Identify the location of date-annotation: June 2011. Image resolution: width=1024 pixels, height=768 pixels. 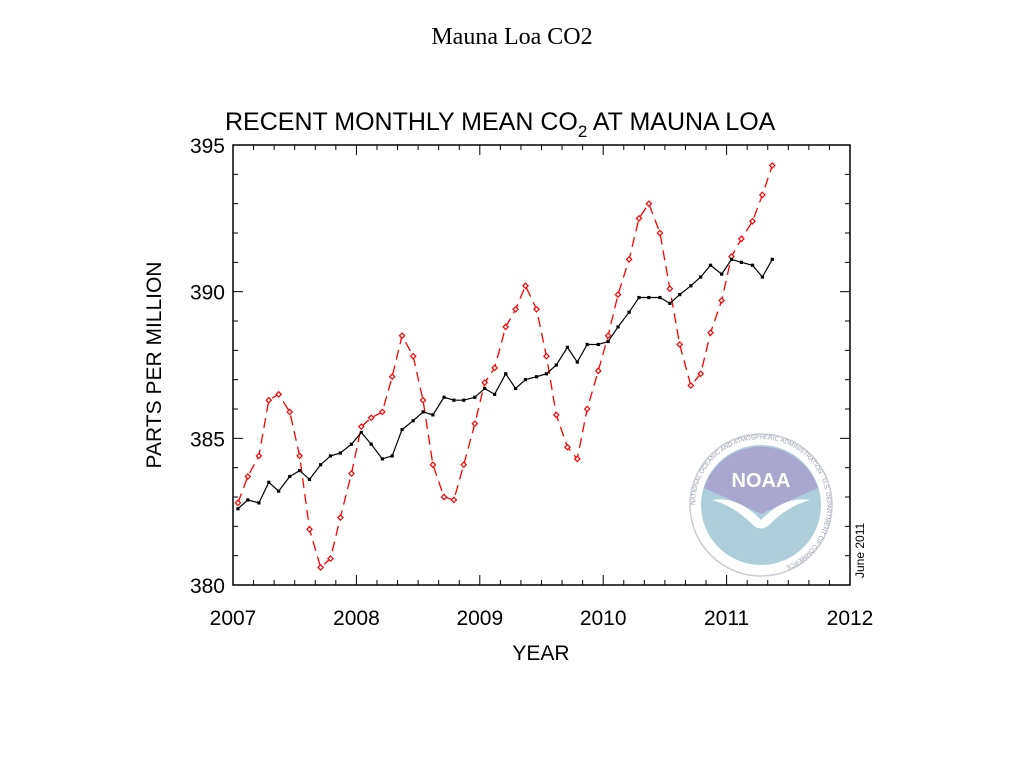
(860, 550).